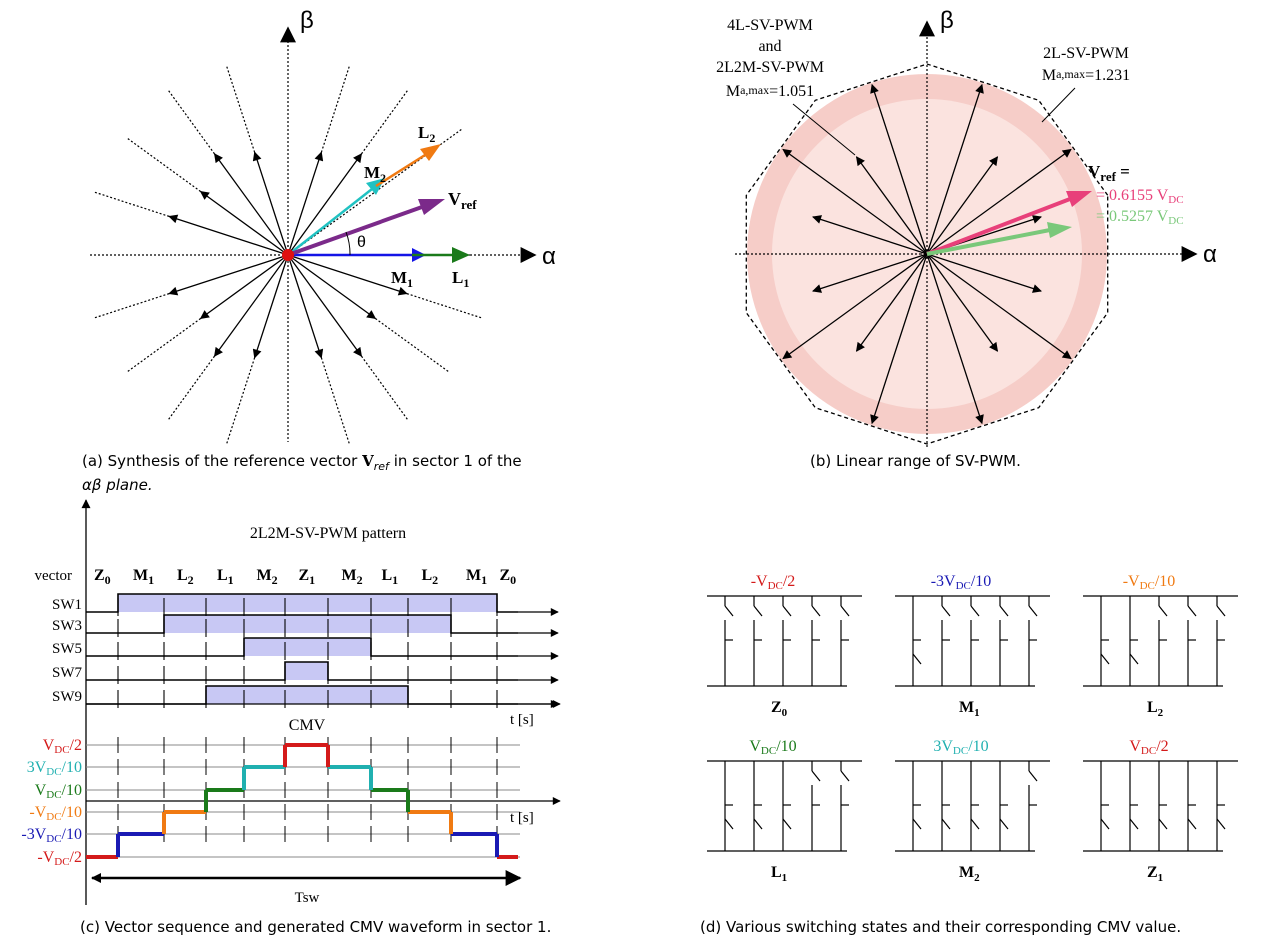  What do you see at coordinates (1086, 53) in the screenshot?
I see `label-2l-svpwm: 2L-SV-PWM` at bounding box center [1086, 53].